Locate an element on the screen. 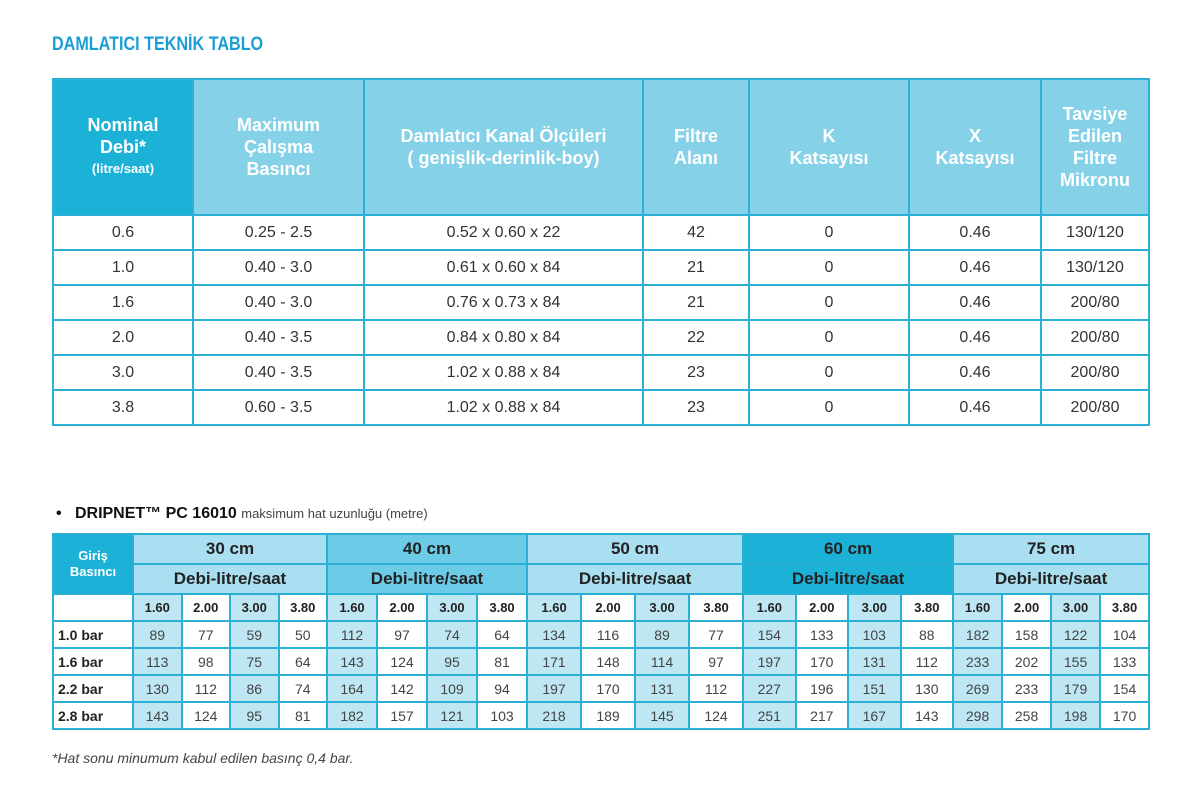  table-cell: 145 is located at coordinates (662, 715).